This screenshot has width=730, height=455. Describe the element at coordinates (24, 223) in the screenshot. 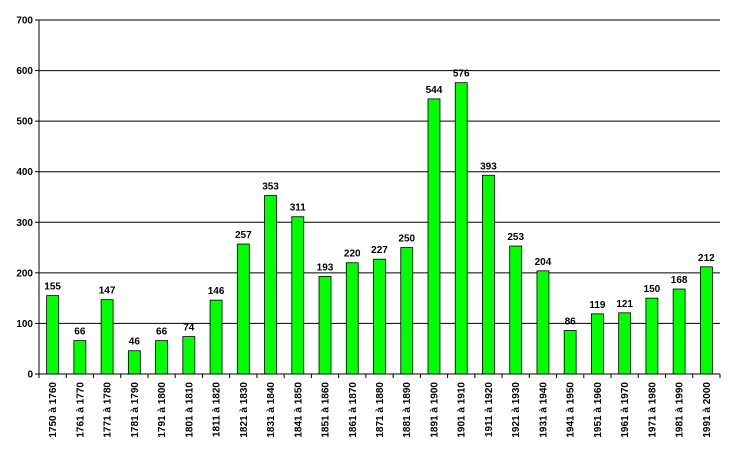

I see `y-tick-label: 300` at that location.